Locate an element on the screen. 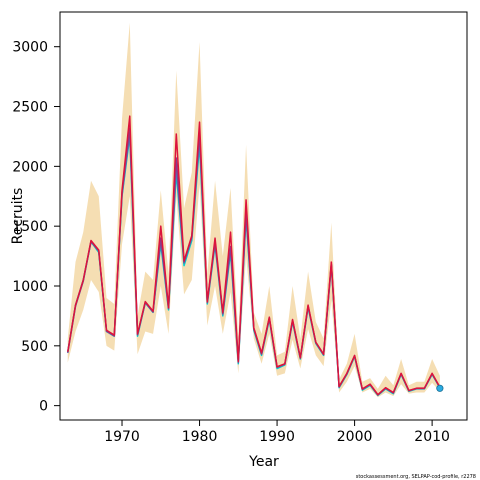 The height and width of the screenshot is (480, 480). end-point-marker is located at coordinates (440, 388).